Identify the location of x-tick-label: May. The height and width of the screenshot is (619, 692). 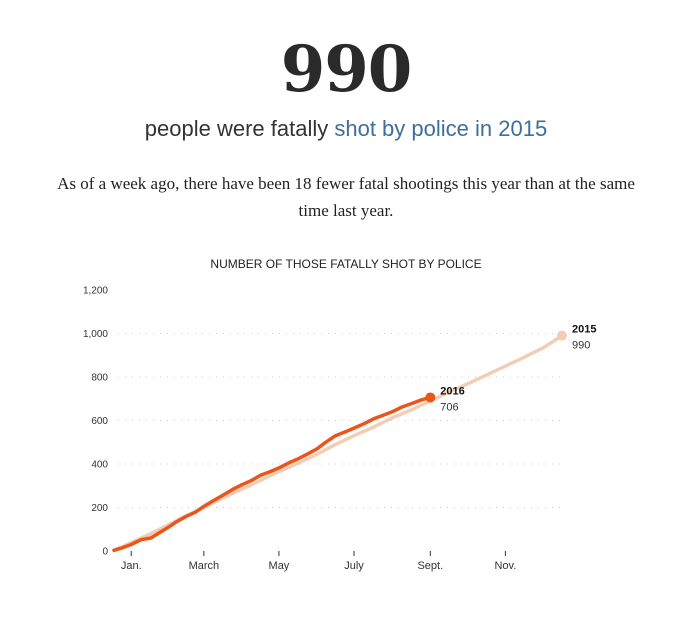
(279, 566).